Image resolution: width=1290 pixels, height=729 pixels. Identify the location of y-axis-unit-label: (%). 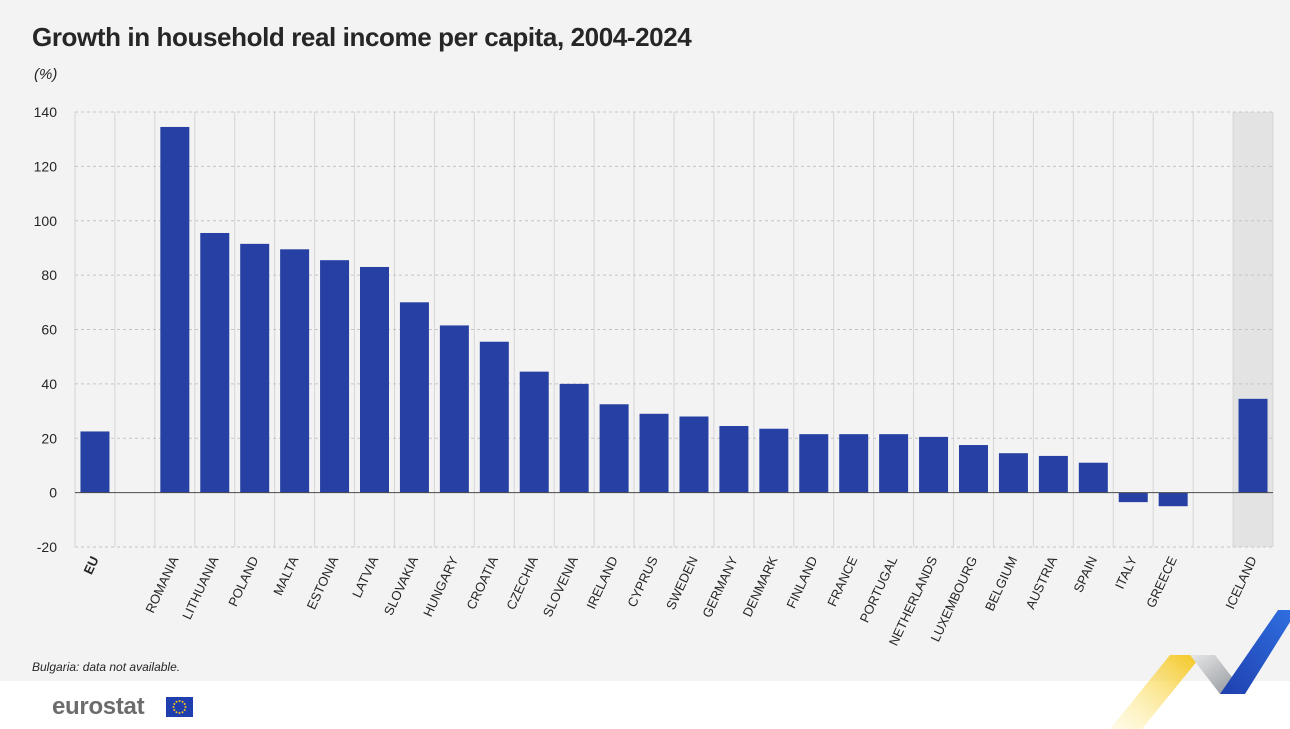
(46, 74).